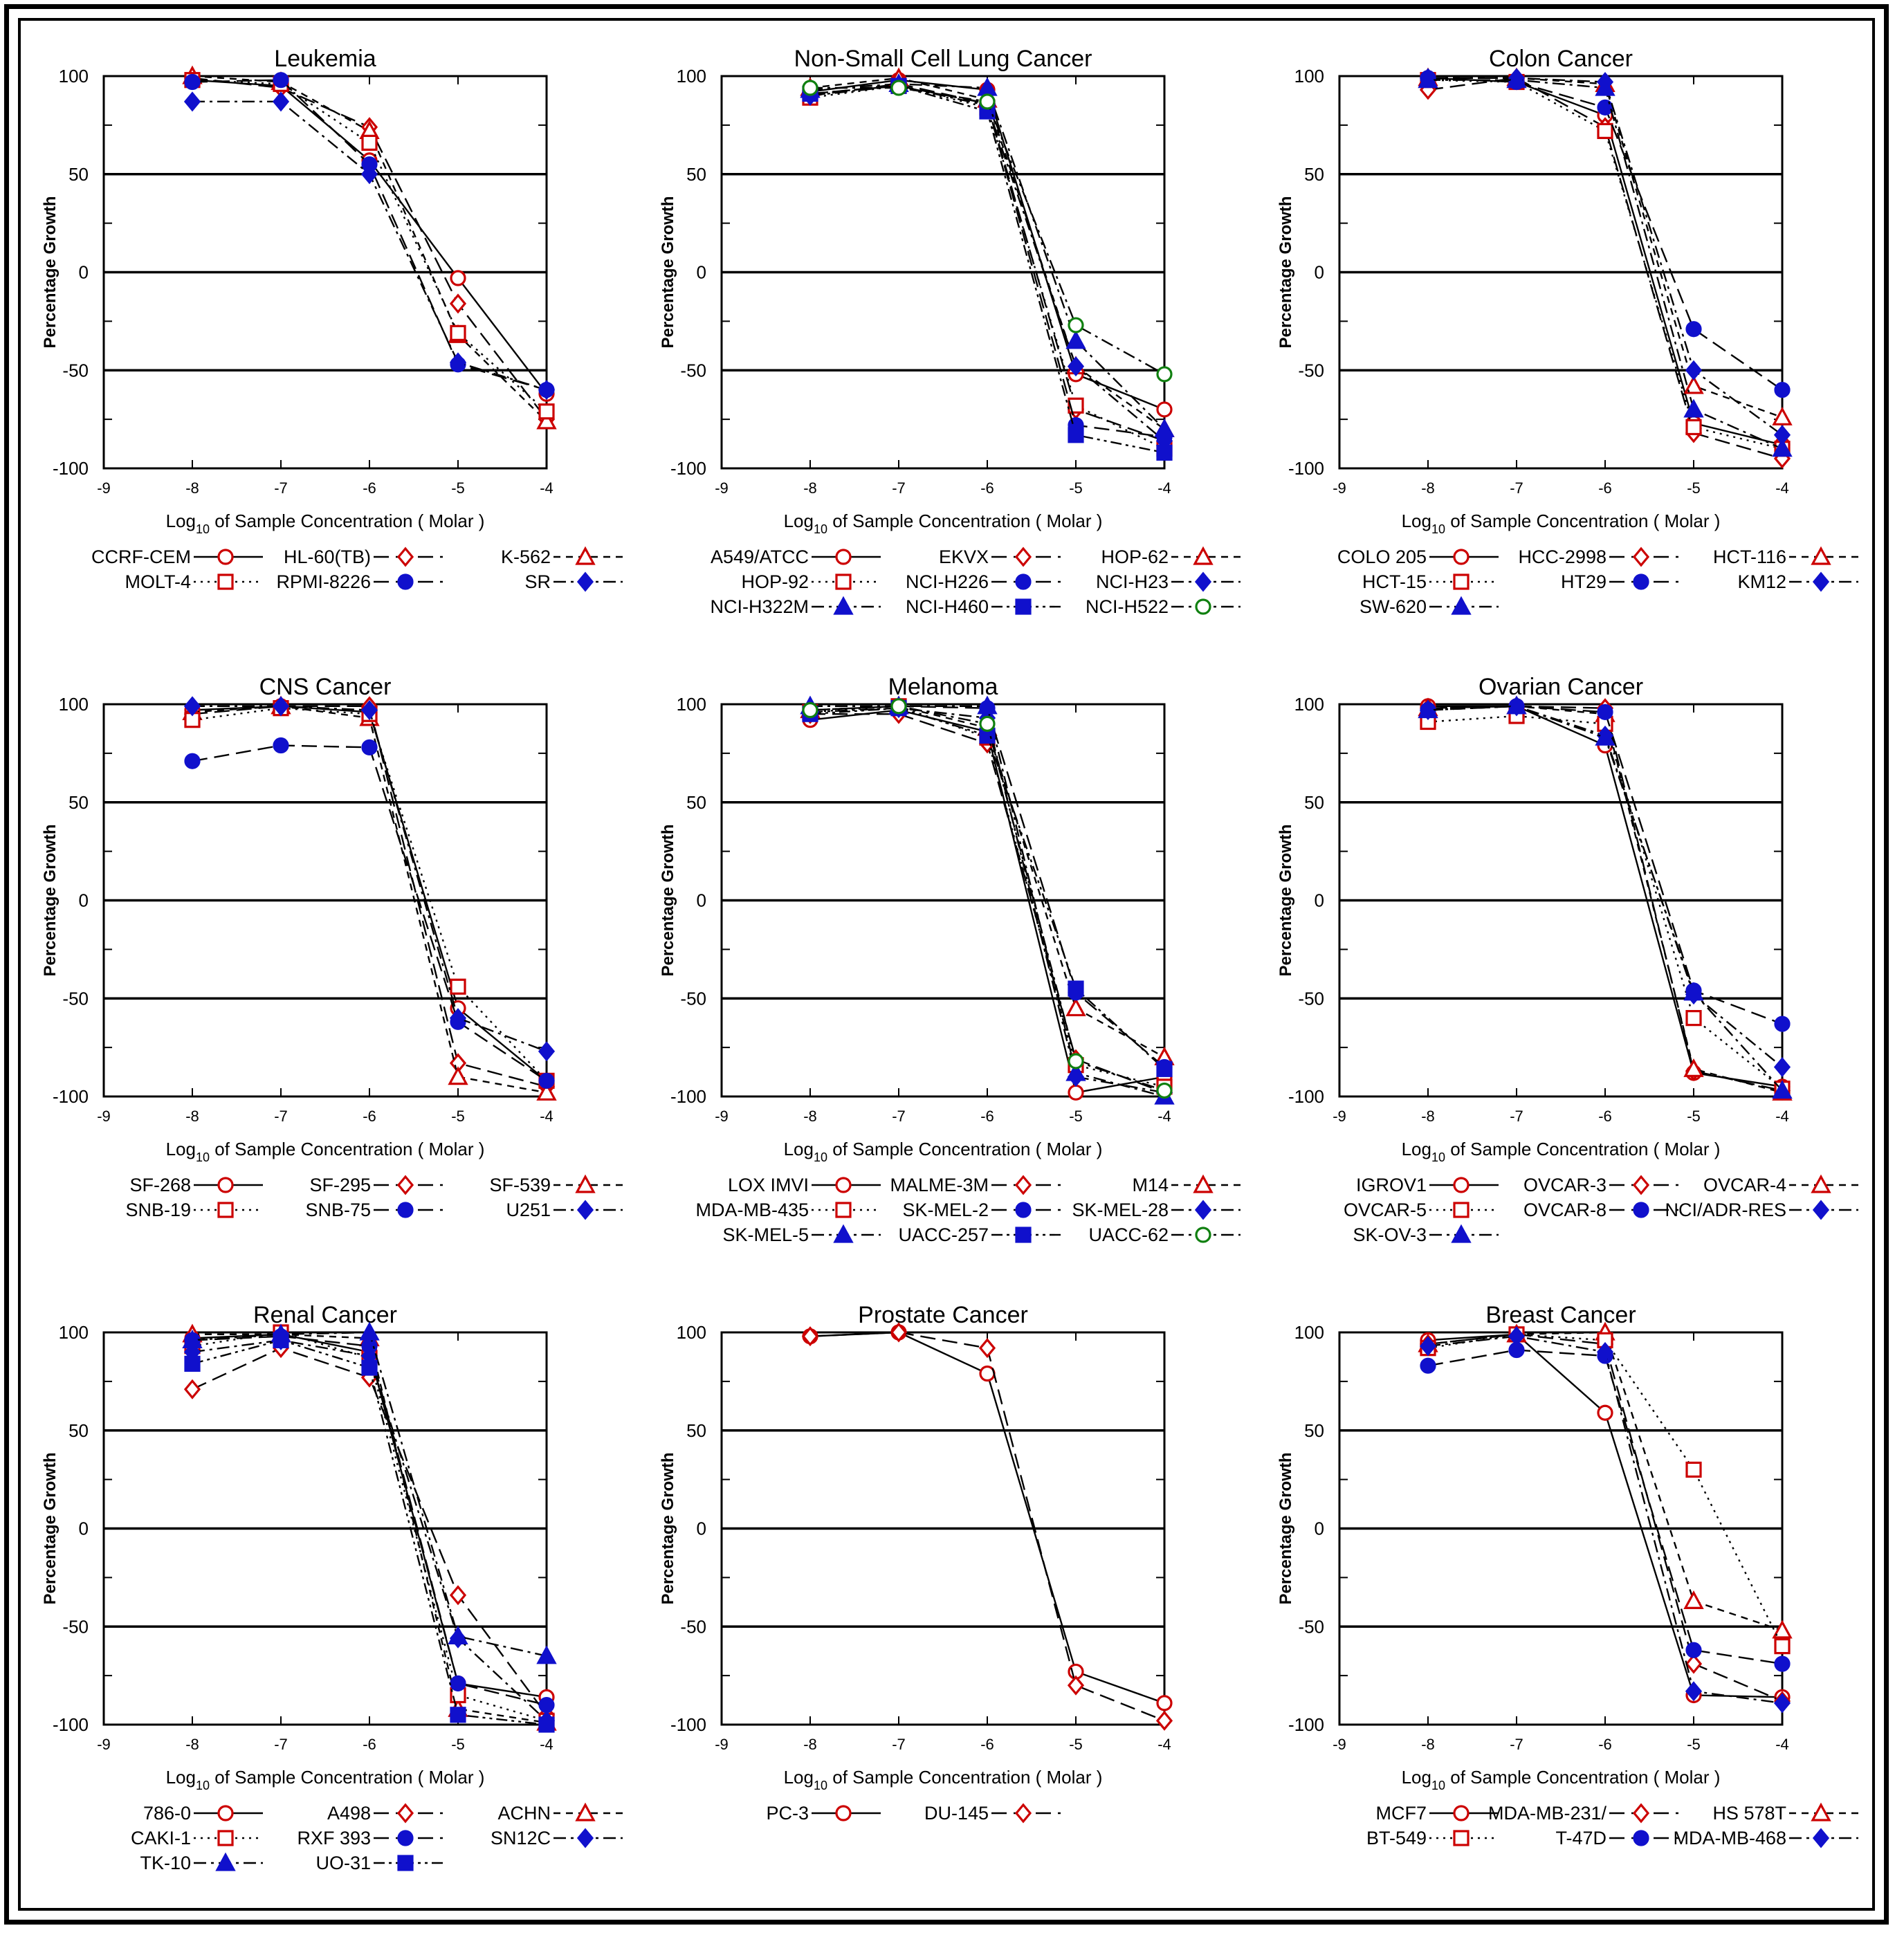 The image size is (1904, 1937). What do you see at coordinates (1432, 1838) in the screenshot?
I see `legend-entry: BT-549` at bounding box center [1432, 1838].